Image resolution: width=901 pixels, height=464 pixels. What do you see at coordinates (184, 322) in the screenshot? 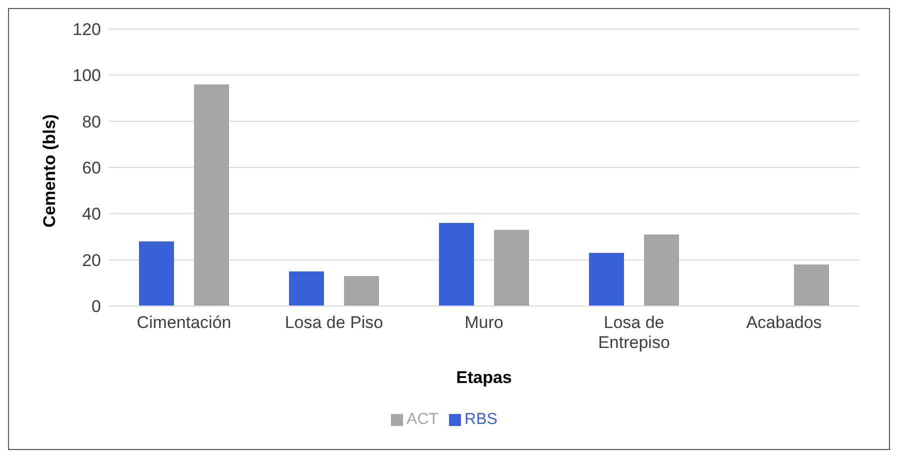
I see `x-tick-label: Cimentación` at bounding box center [184, 322].